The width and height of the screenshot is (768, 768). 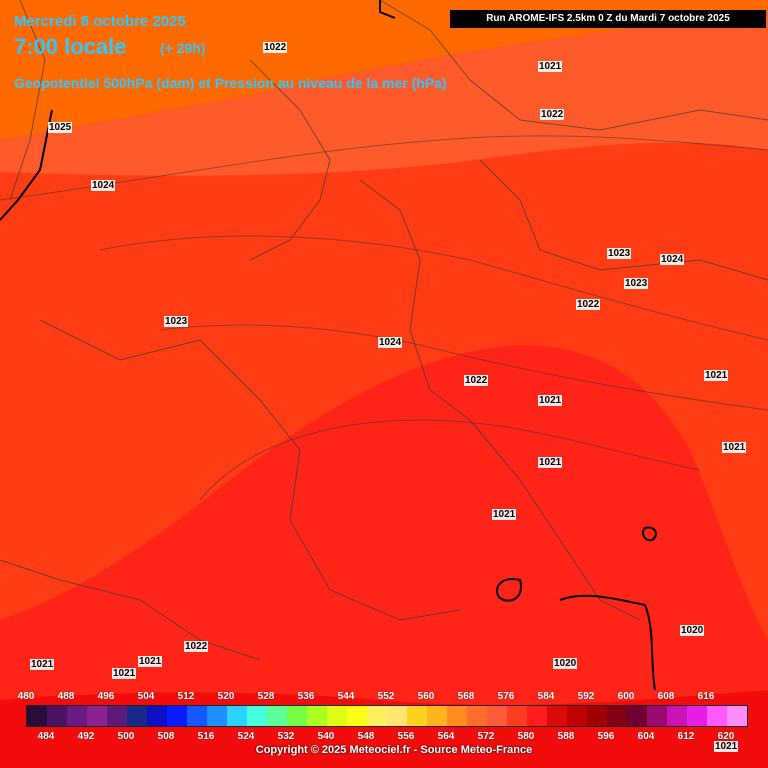 What do you see at coordinates (66, 696) in the screenshot?
I see `legend-tick-label: 488` at bounding box center [66, 696].